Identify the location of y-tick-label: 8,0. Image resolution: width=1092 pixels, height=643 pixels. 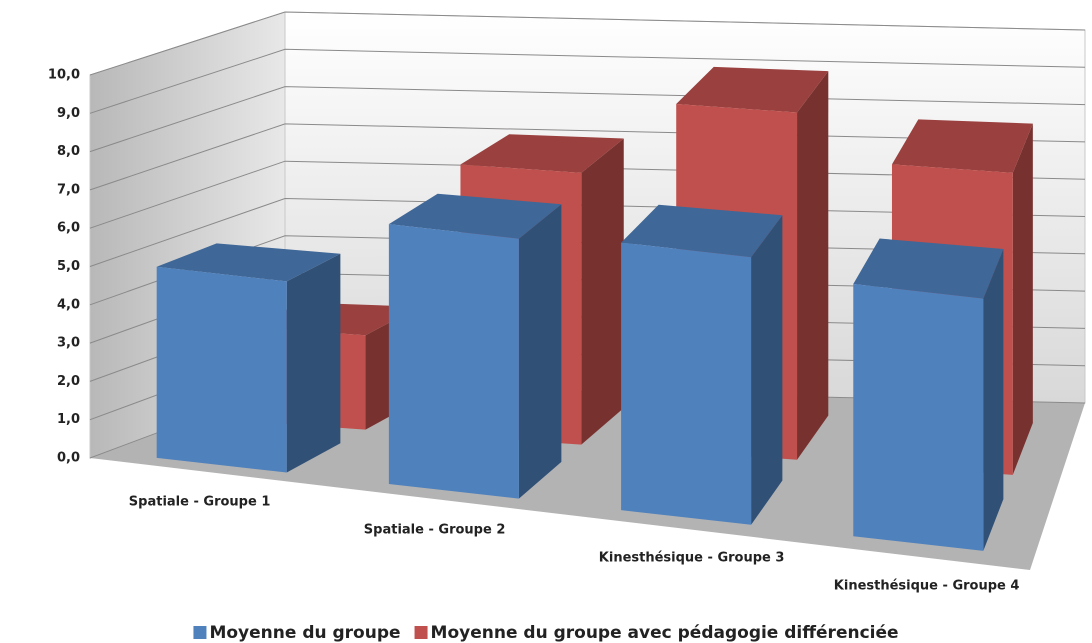
(68, 151).